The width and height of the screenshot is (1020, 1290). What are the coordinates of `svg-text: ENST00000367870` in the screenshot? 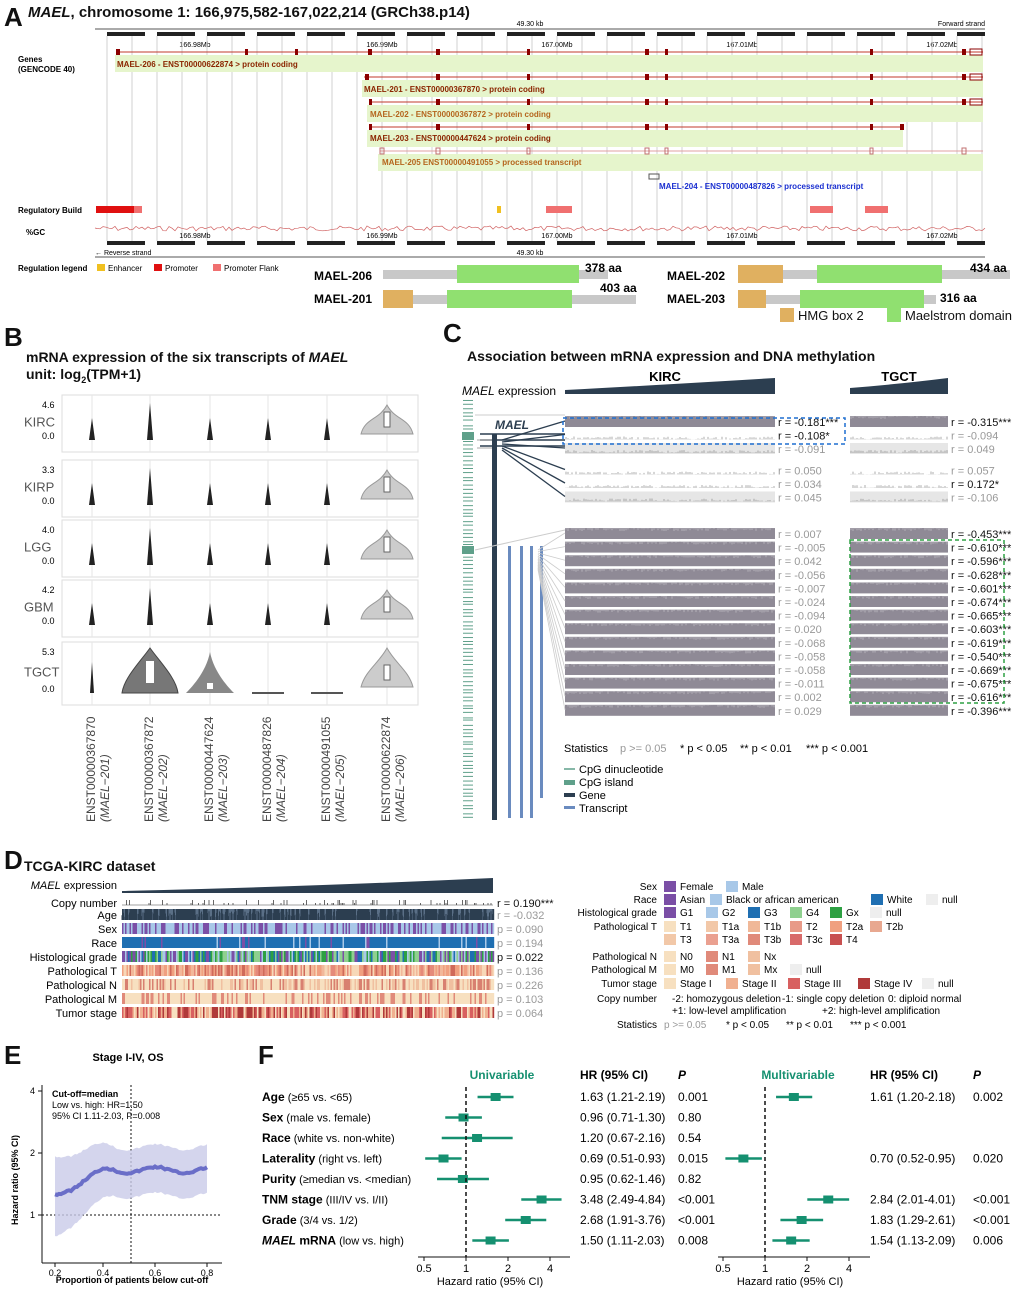 It's located at (91, 769).